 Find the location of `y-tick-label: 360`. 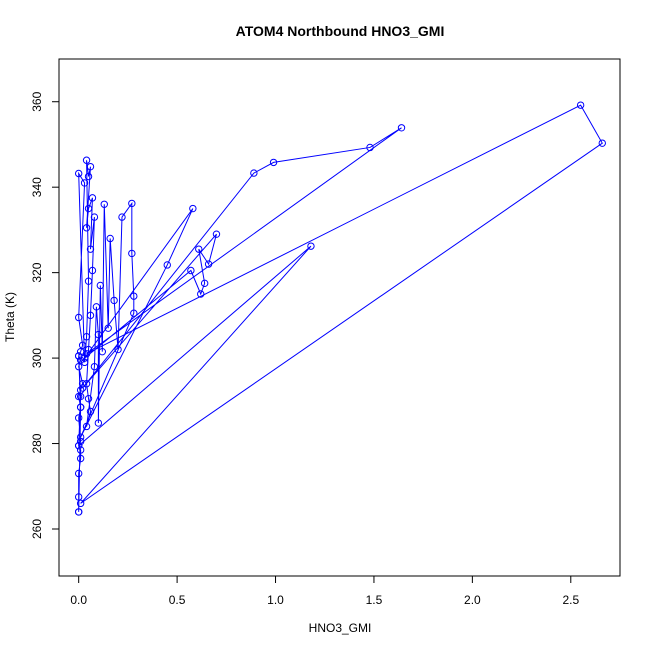

y-tick-label: 360 is located at coordinates (37, 101).